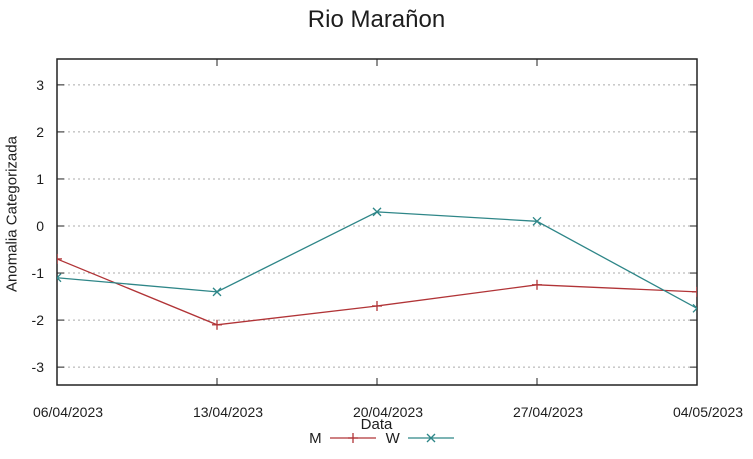  I want to click on y-tick-label: 2, so click(40, 132).